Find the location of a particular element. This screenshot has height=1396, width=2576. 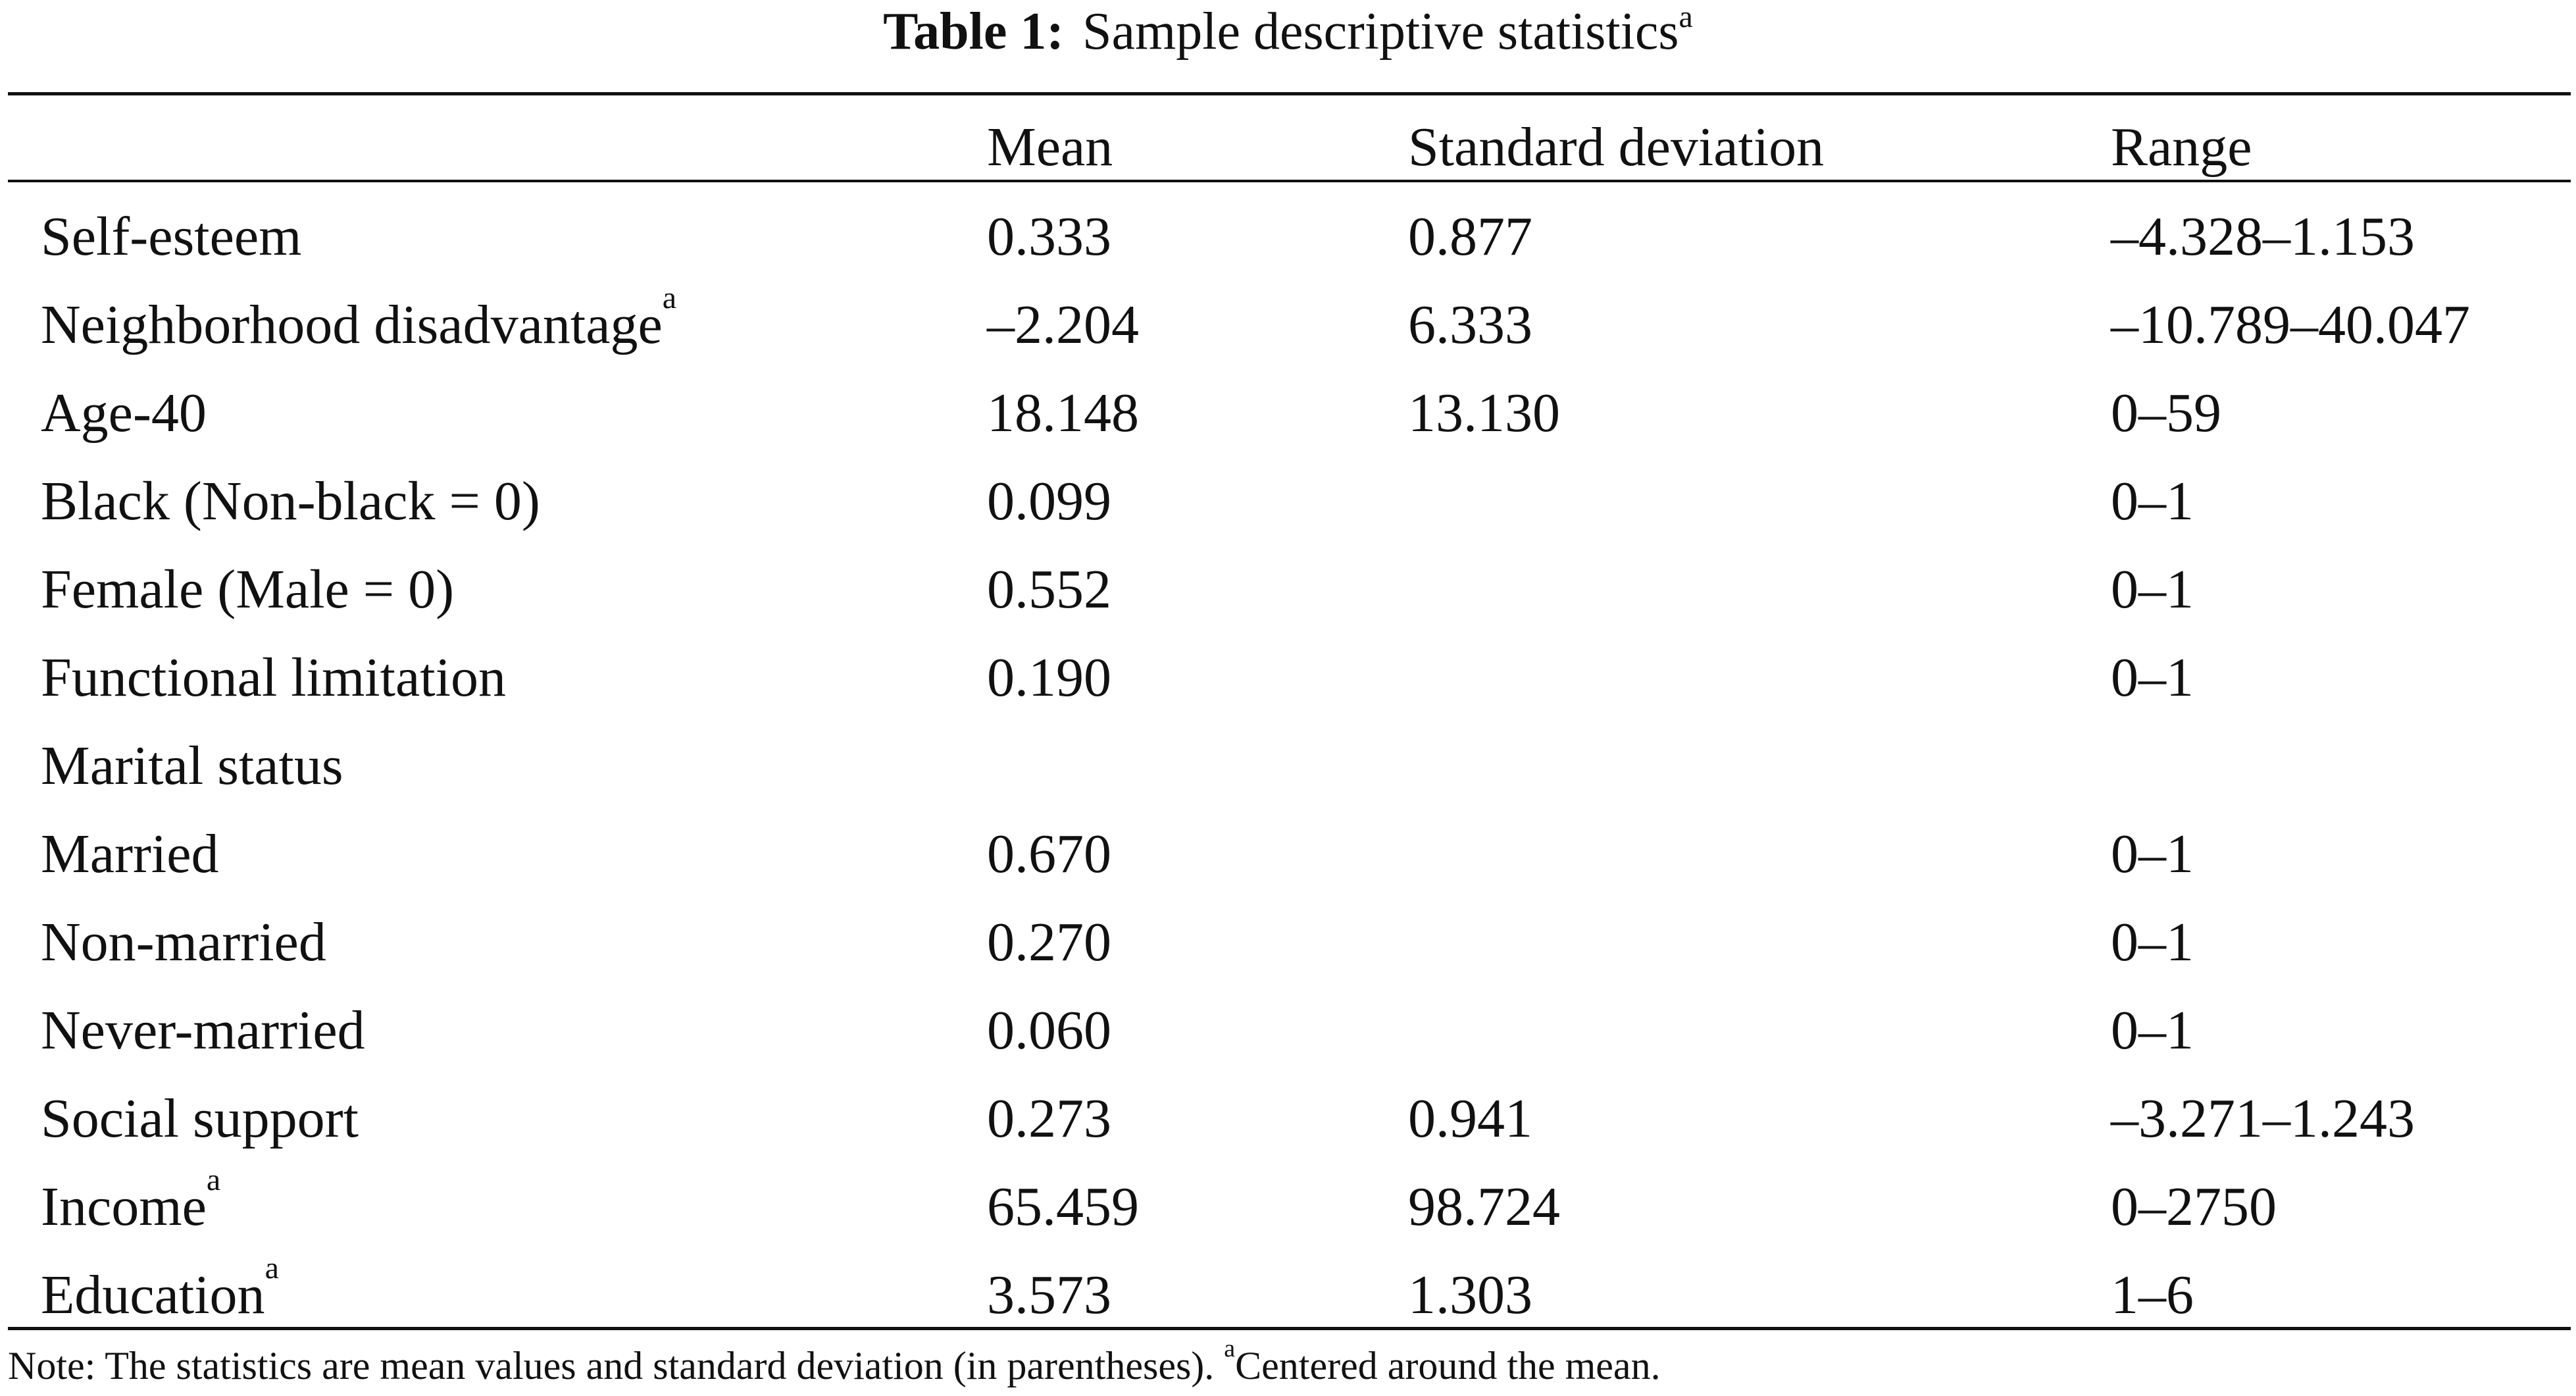

row-label: Marital status is located at coordinates (192, 766).